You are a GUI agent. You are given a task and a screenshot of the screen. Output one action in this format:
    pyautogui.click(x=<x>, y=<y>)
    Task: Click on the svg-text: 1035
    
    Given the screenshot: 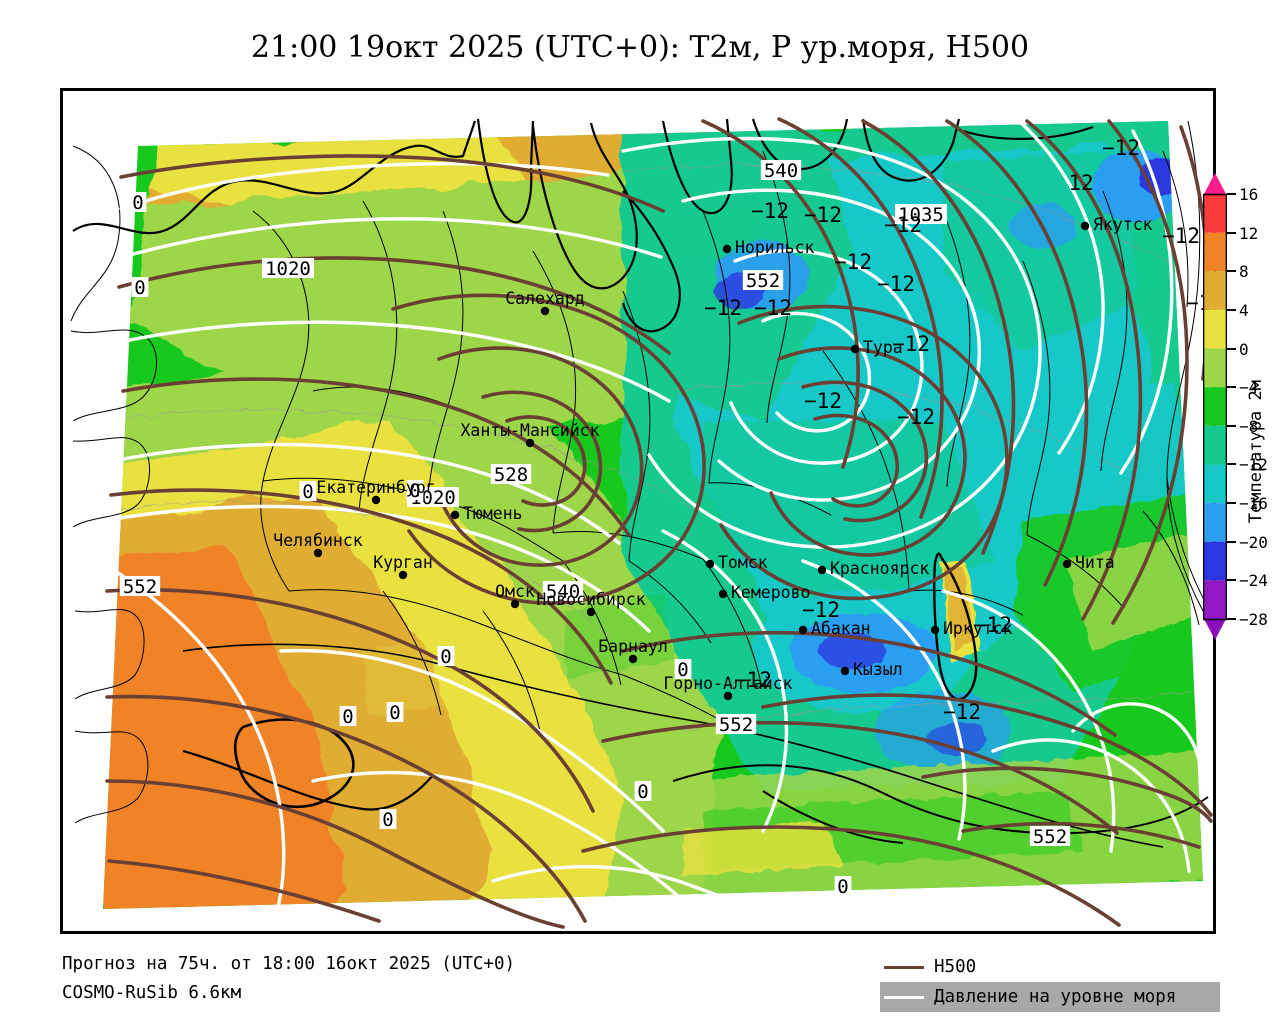 What is the action you would take?
    pyautogui.click(x=921, y=215)
    